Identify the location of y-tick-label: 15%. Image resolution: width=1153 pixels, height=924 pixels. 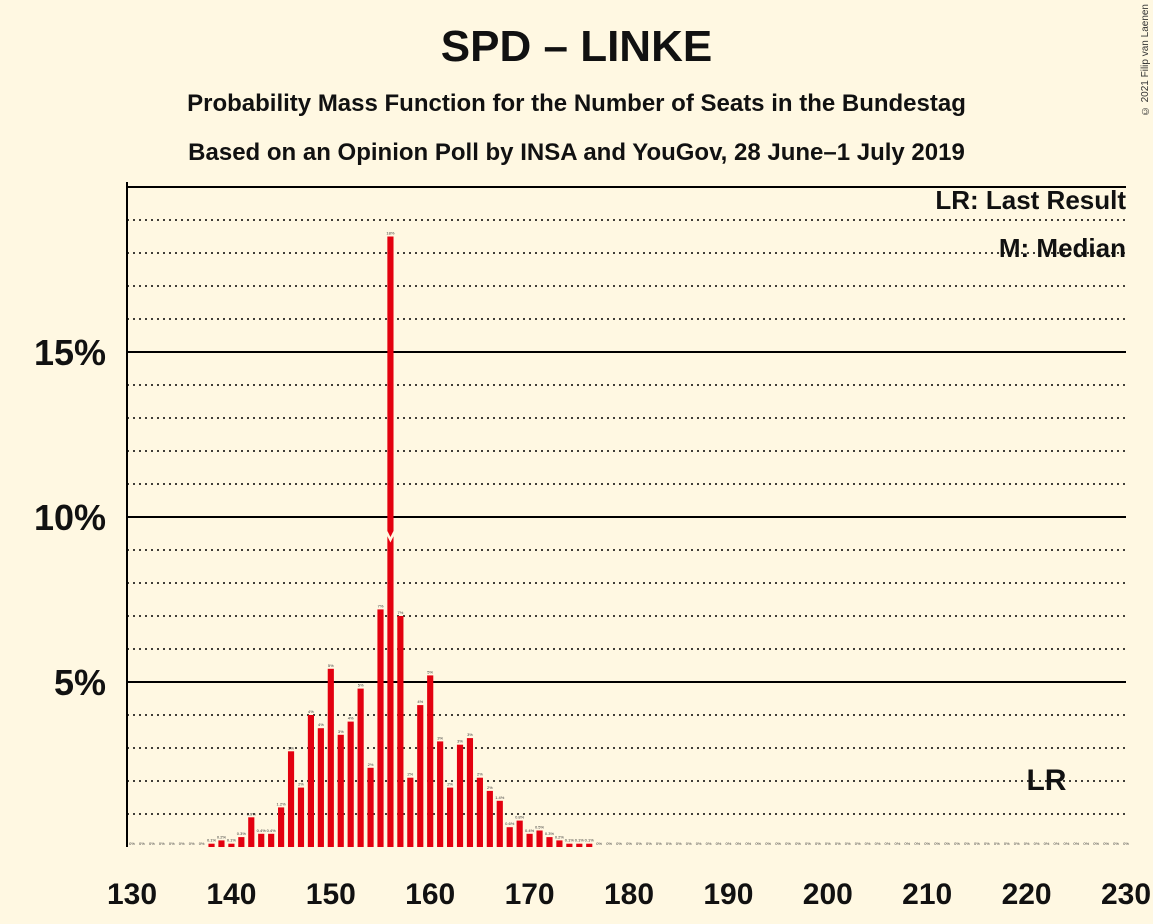
(70, 352).